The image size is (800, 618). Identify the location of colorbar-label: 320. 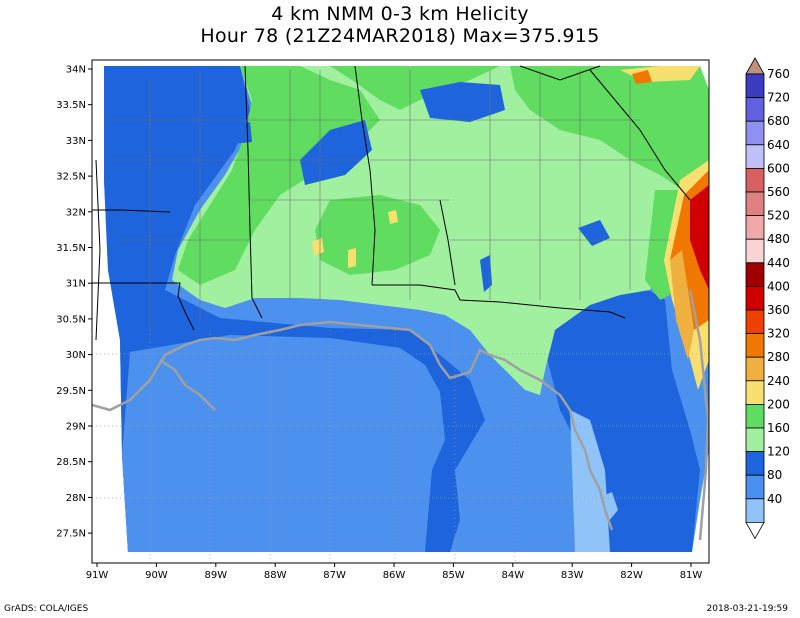
(778, 334).